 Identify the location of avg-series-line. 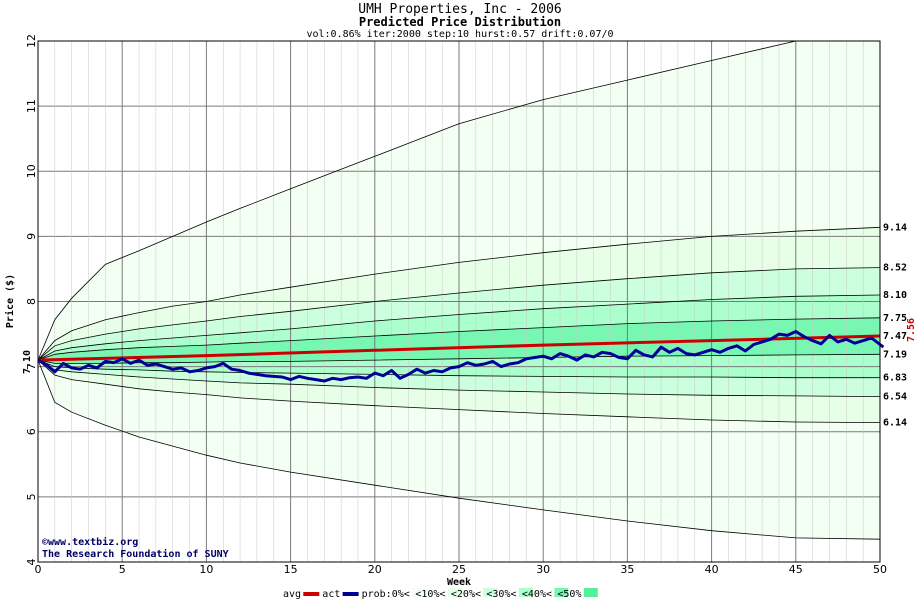
(459, 348).